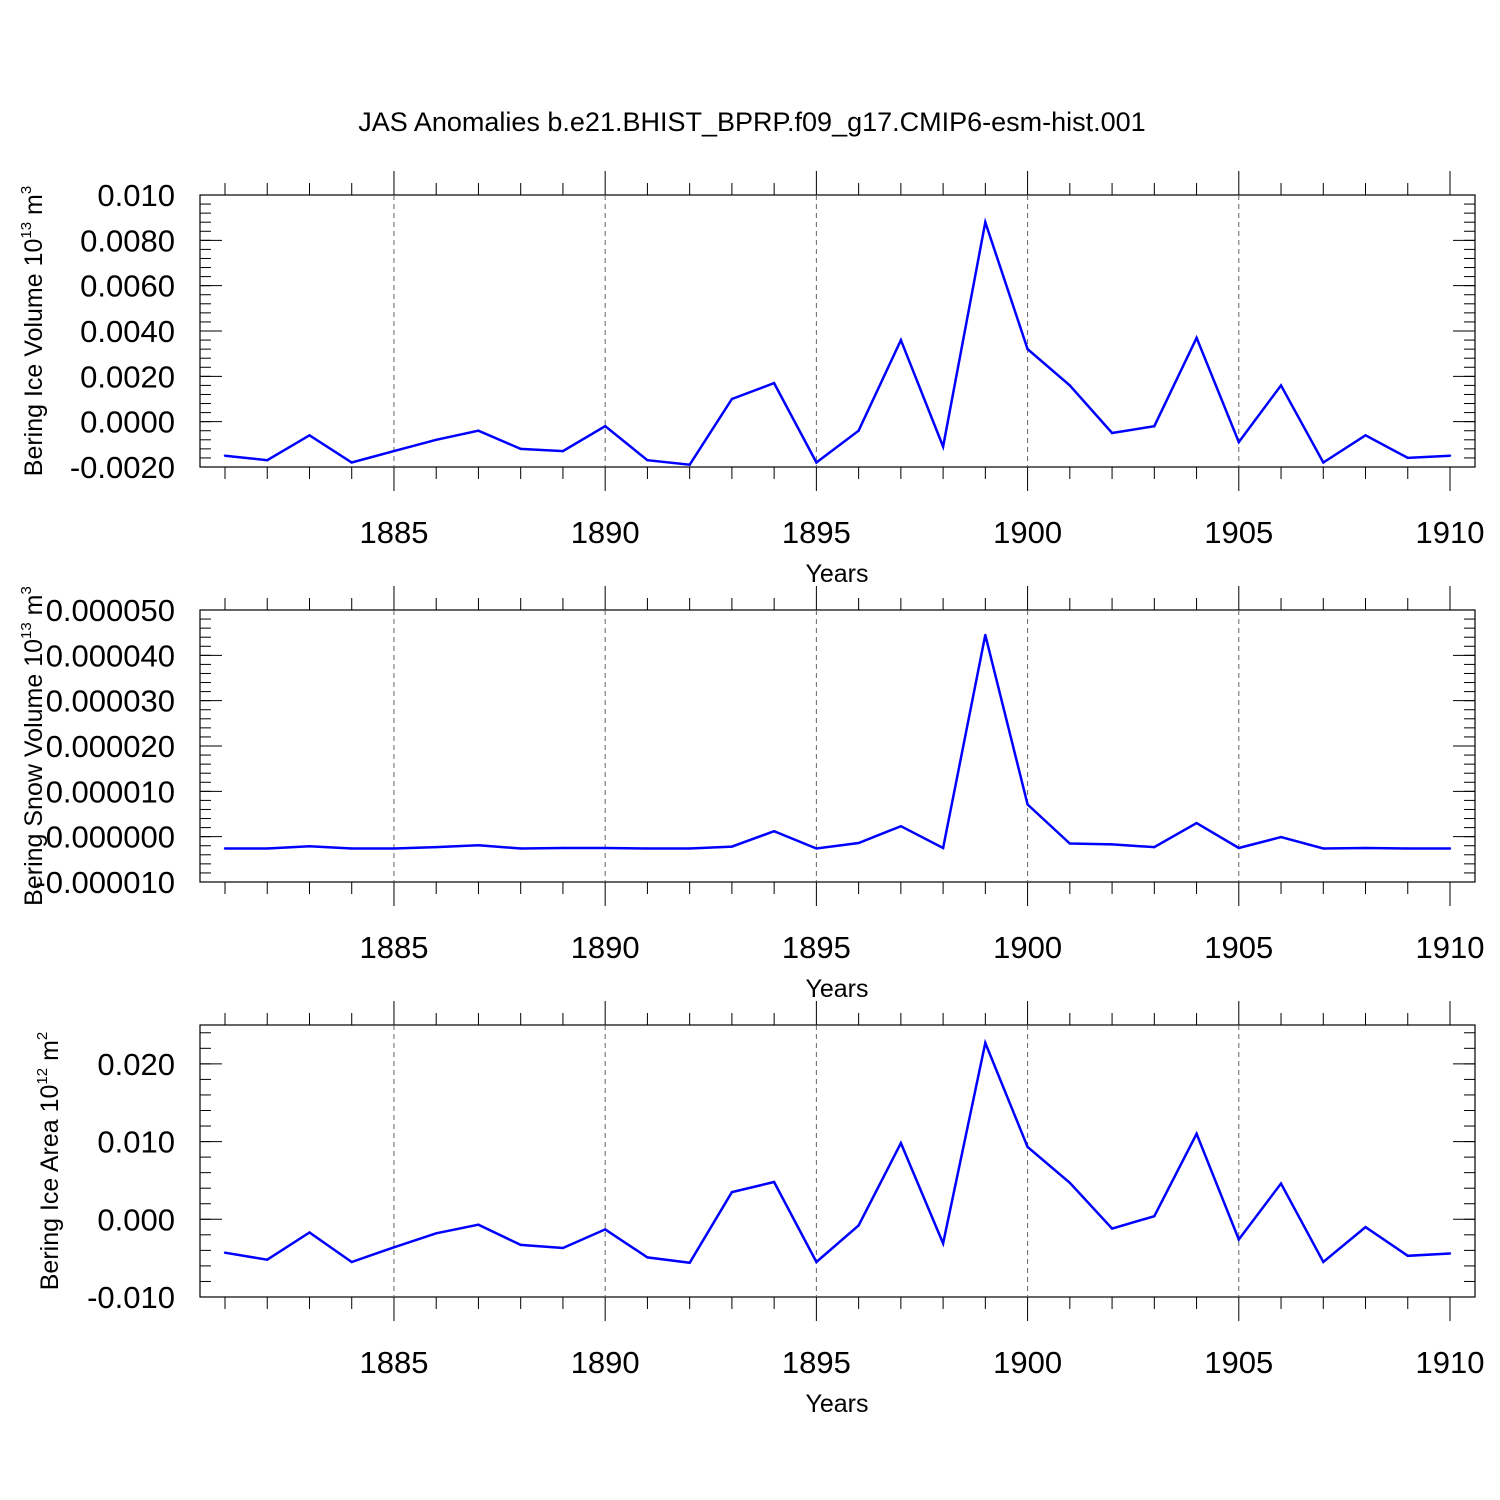 Image resolution: width=1500 pixels, height=1500 pixels. I want to click on y-tick-label: 0.0080, so click(127, 240).